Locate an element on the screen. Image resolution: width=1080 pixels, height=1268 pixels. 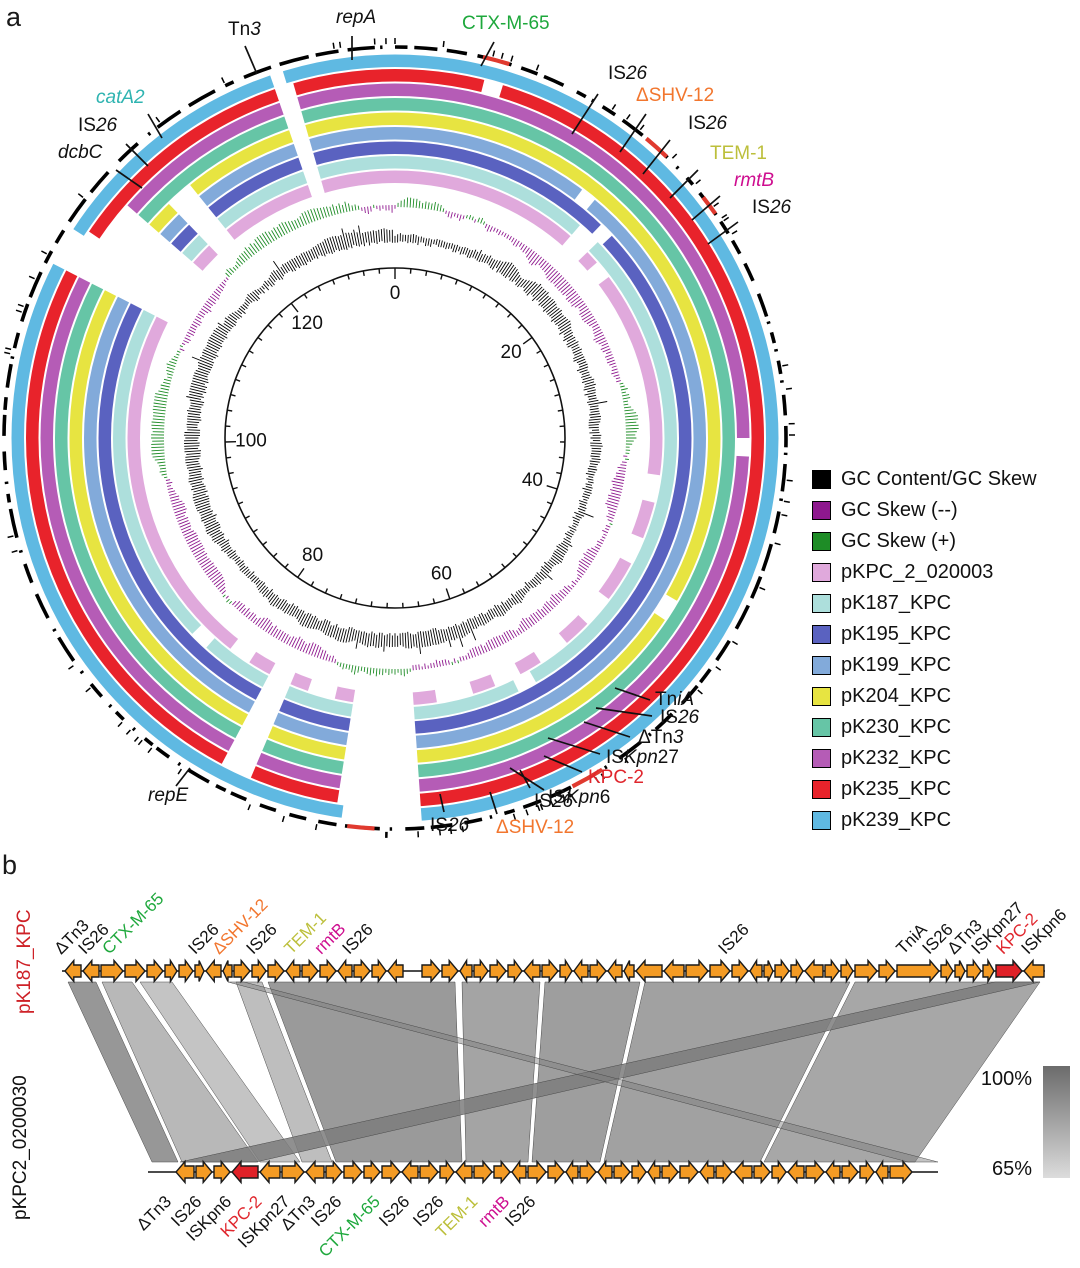
legend-label: pK235_KPC is located at coordinates (896, 789).